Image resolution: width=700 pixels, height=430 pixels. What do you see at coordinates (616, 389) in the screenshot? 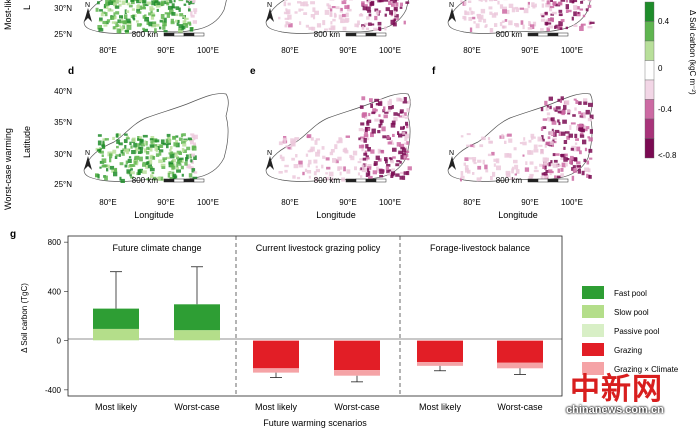
I see `watermark-logo: 中新网` at bounding box center [616, 389].